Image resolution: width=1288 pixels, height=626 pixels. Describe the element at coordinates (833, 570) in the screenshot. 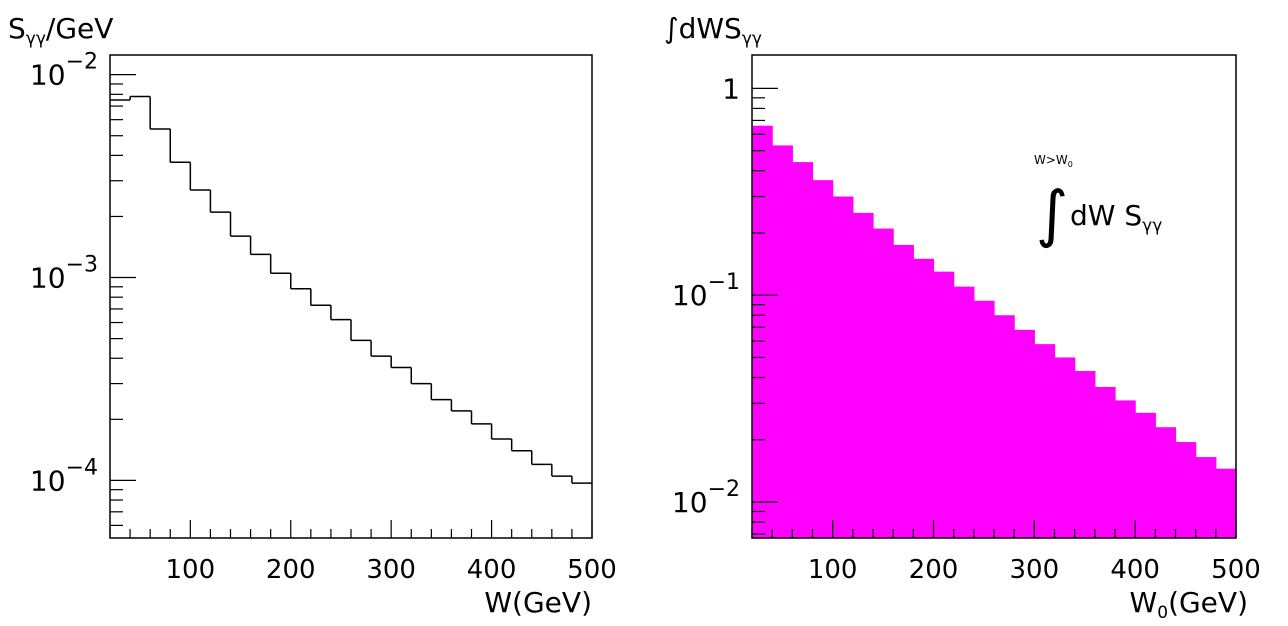

I see `right-x-tick-label: 100` at that location.